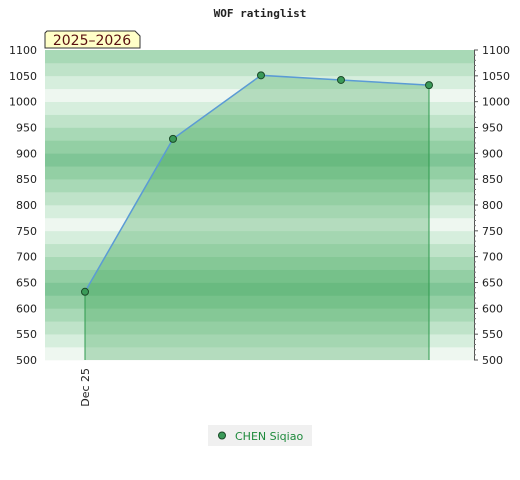 This screenshot has width=520, height=480. Describe the element at coordinates (26, 283) in the screenshot. I see `y-tick-label-left: 650` at that location.